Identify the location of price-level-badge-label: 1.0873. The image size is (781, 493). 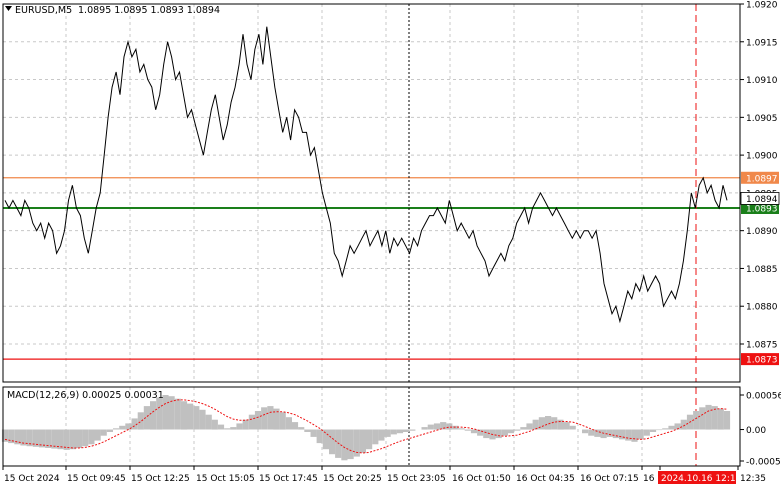
(762, 361).